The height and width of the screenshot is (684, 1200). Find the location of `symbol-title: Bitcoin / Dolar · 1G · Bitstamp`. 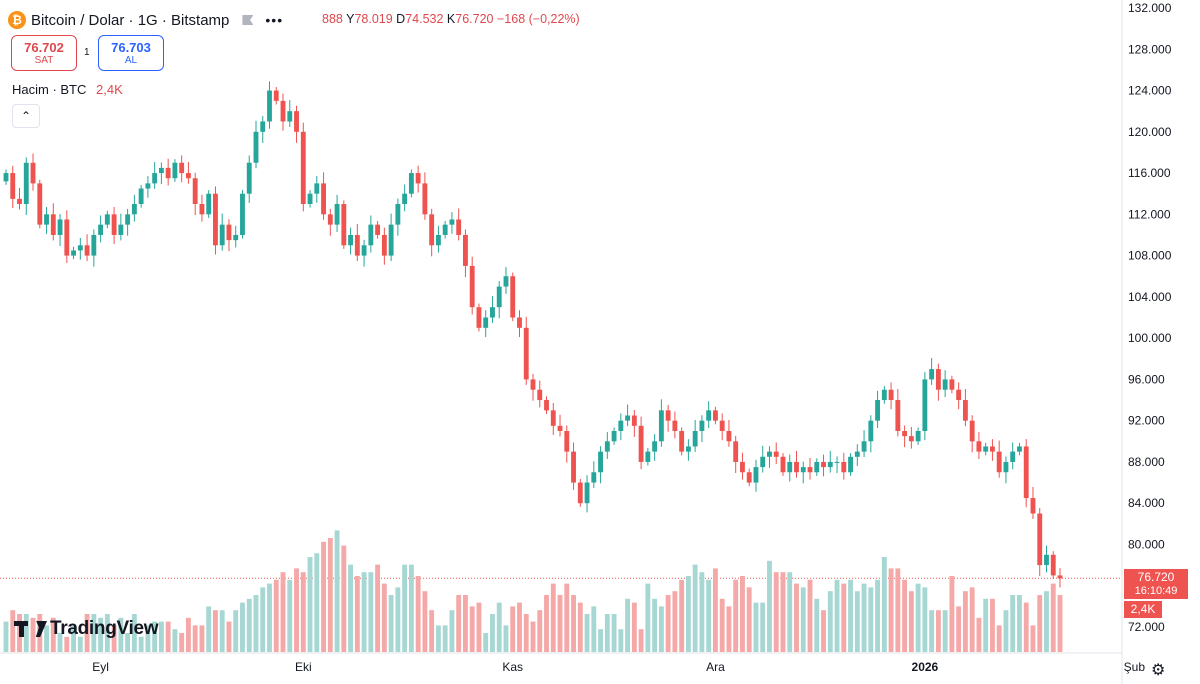

symbol-title: Bitcoin / Dolar · 1G · Bitstamp is located at coordinates (130, 20).